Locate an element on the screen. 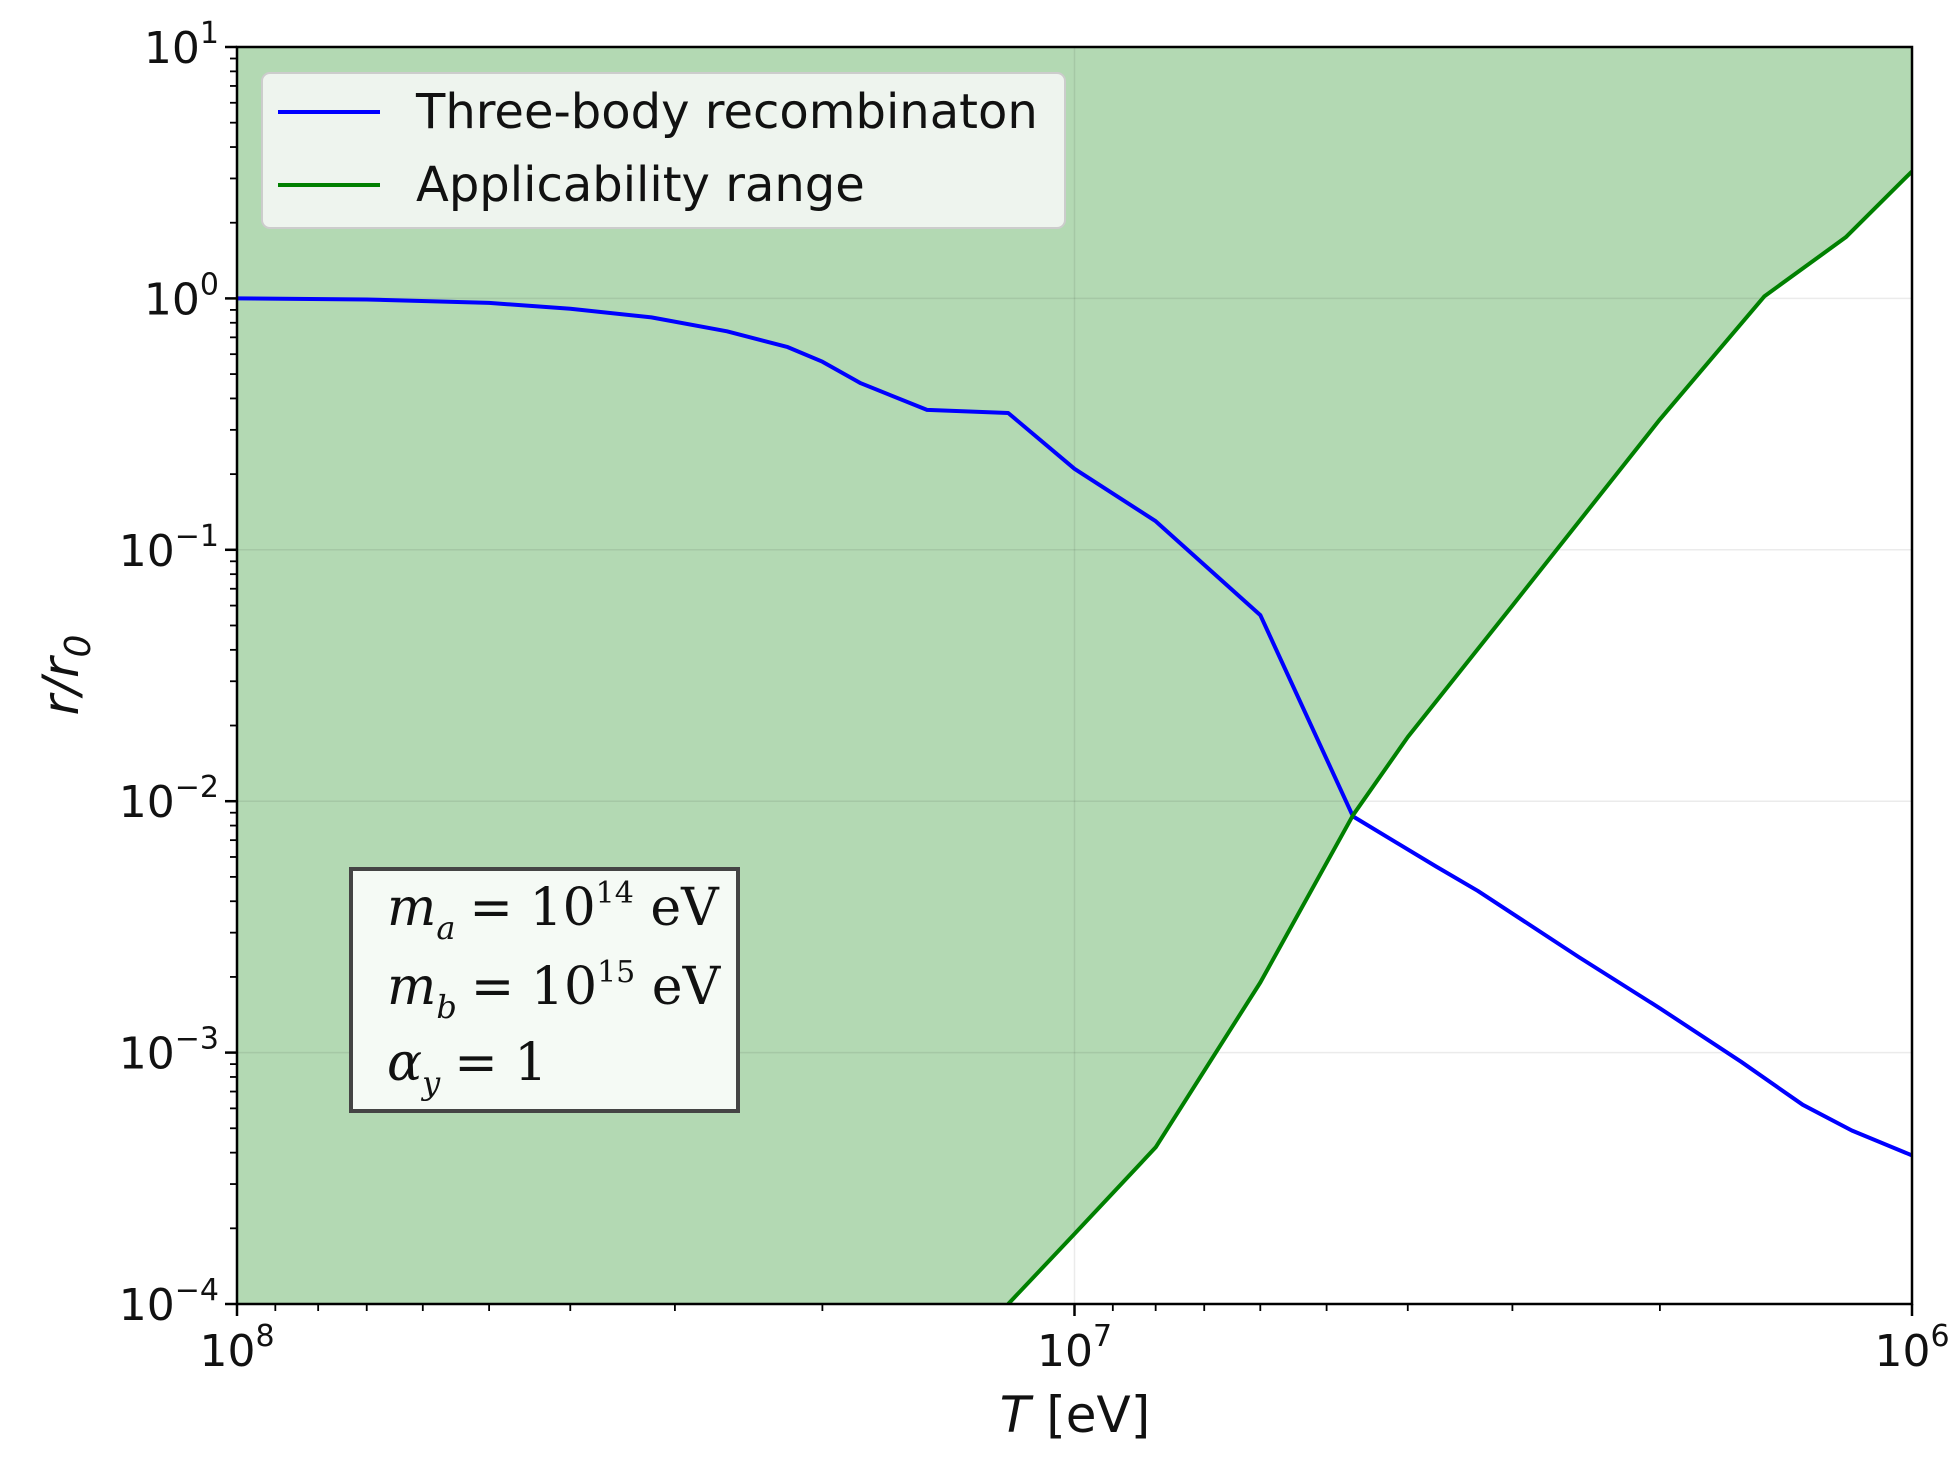  param-line-alpha: αy = 1 is located at coordinates (467, 1067).